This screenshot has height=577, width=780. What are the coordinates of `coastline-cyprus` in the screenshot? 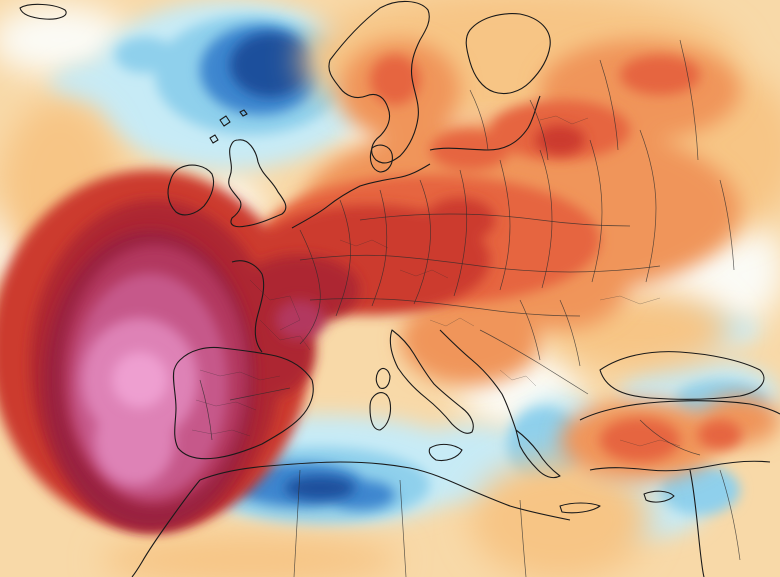 It's located at (659, 496).